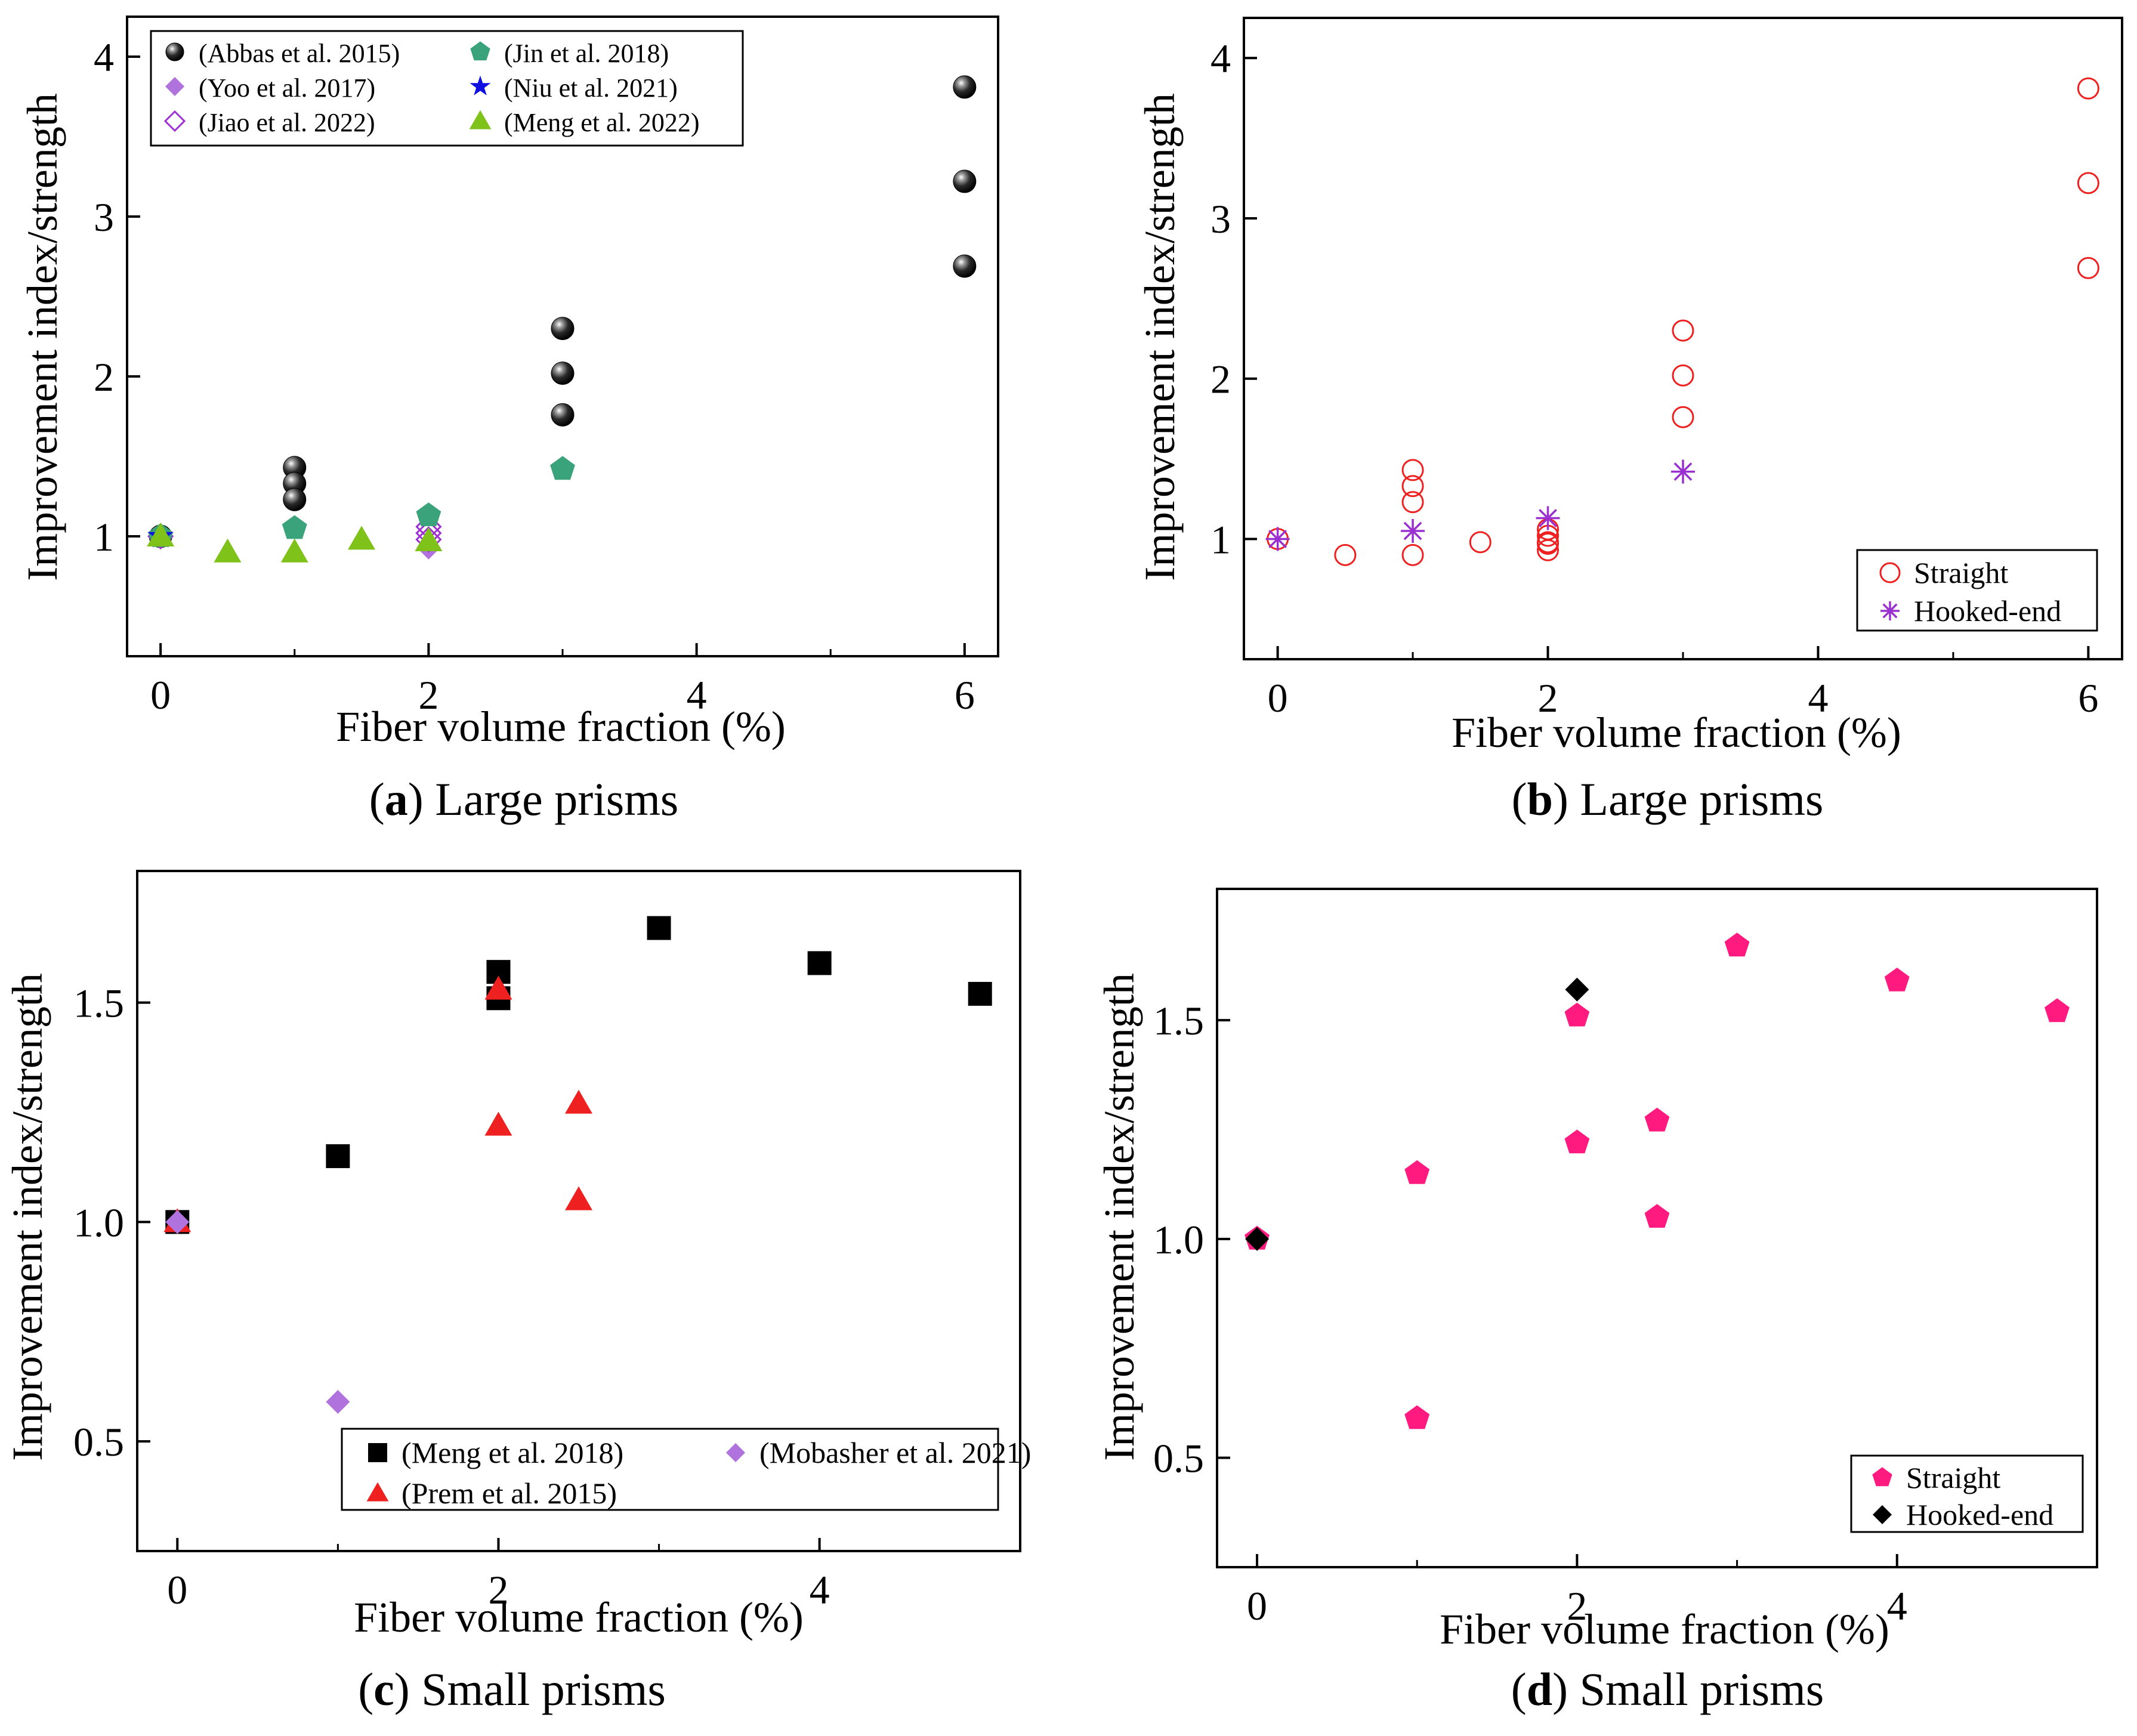  Describe the element at coordinates (965, 695) in the screenshot. I see `x-tick-label: 6` at that location.